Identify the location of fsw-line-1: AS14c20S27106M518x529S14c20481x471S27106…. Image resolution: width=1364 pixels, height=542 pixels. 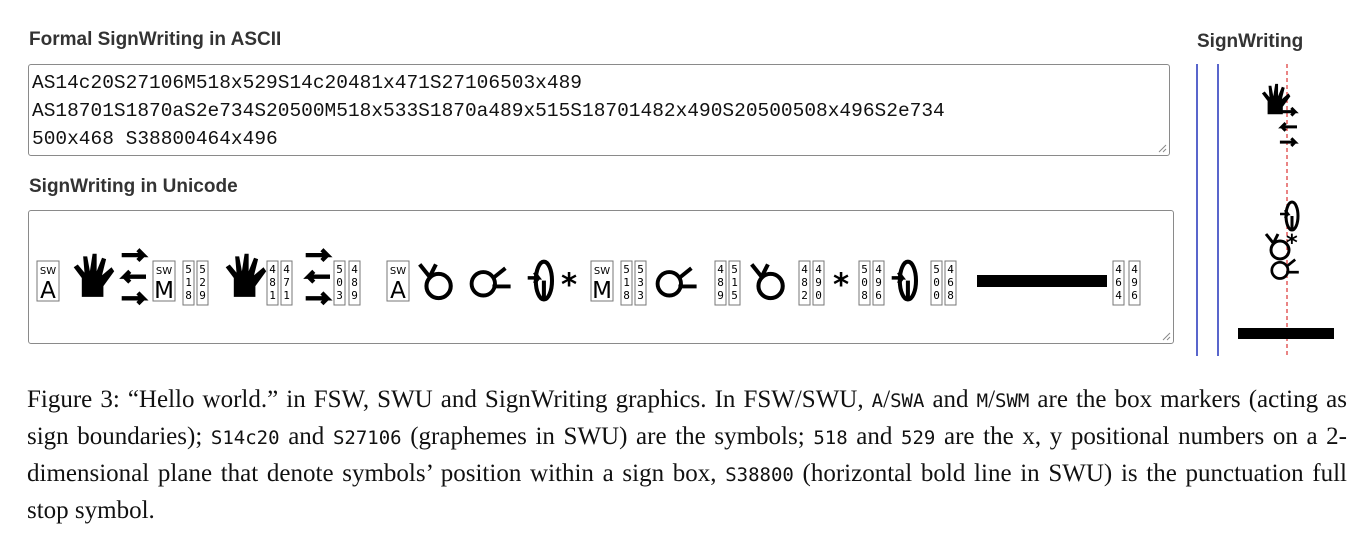
(307, 83).